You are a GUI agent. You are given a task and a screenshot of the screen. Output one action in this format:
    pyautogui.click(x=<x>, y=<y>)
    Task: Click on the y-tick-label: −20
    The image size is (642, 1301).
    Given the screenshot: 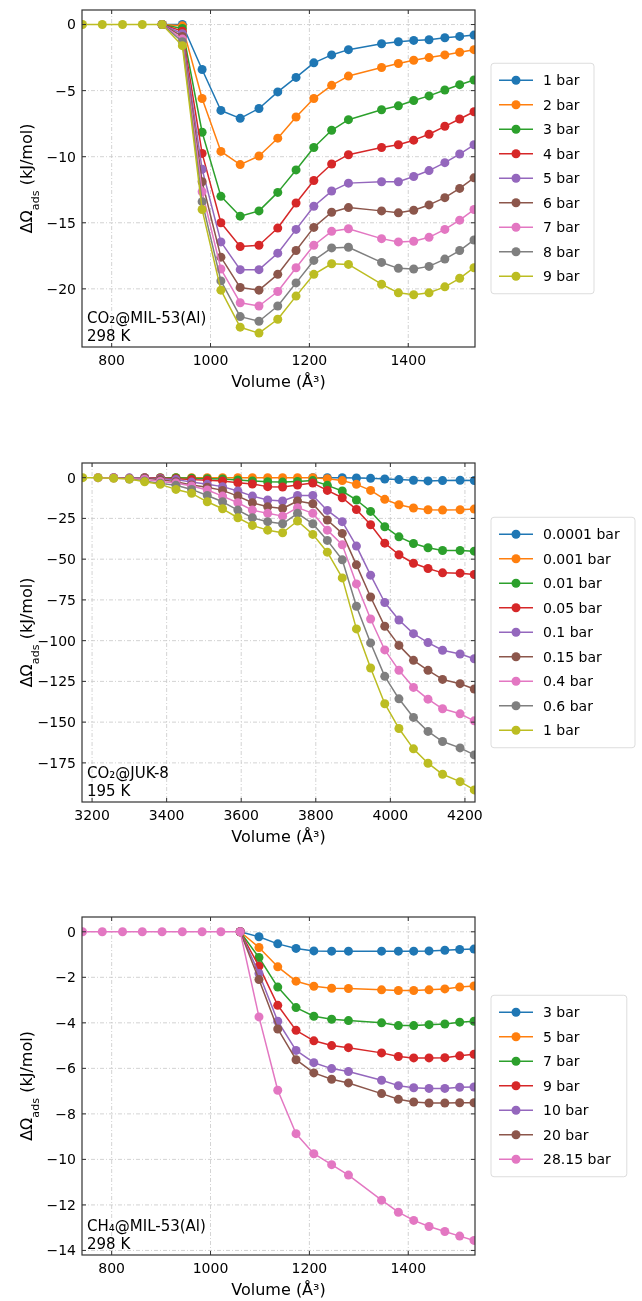 What is the action you would take?
    pyautogui.click(x=61, y=288)
    